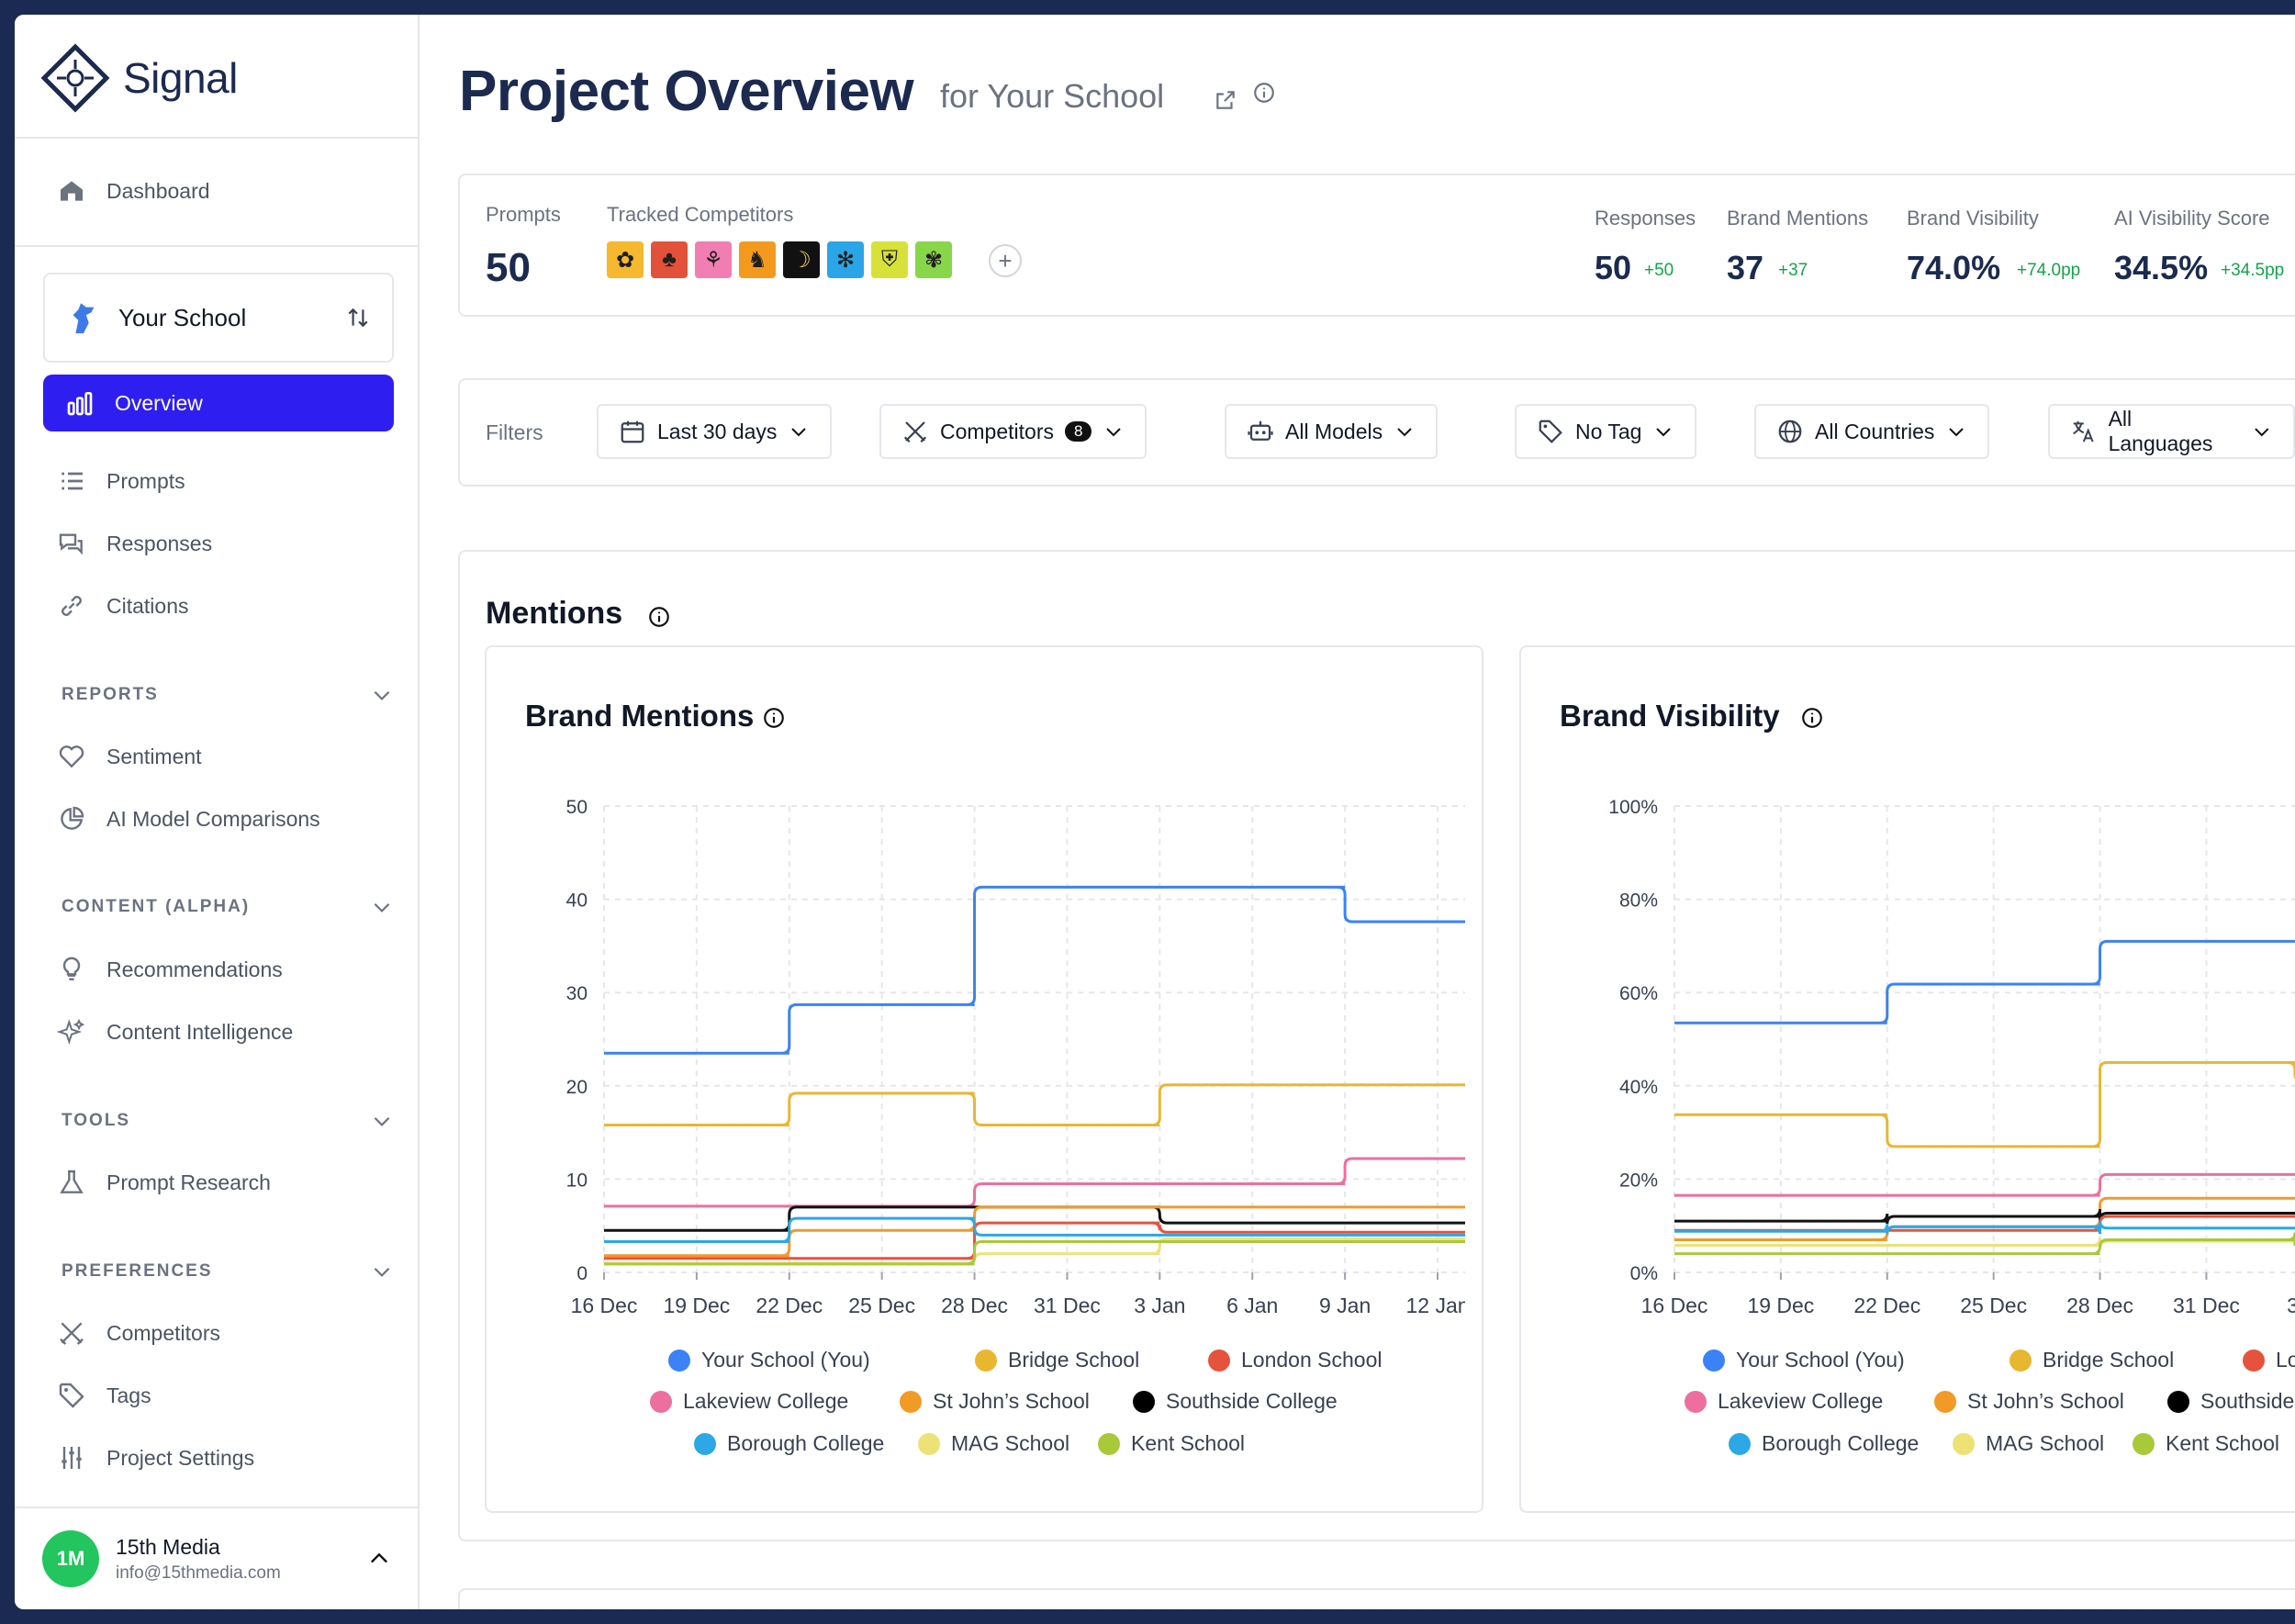  What do you see at coordinates (231, 1031) in the screenshot?
I see `nav-content-intelligence: Content Intelligence` at bounding box center [231, 1031].